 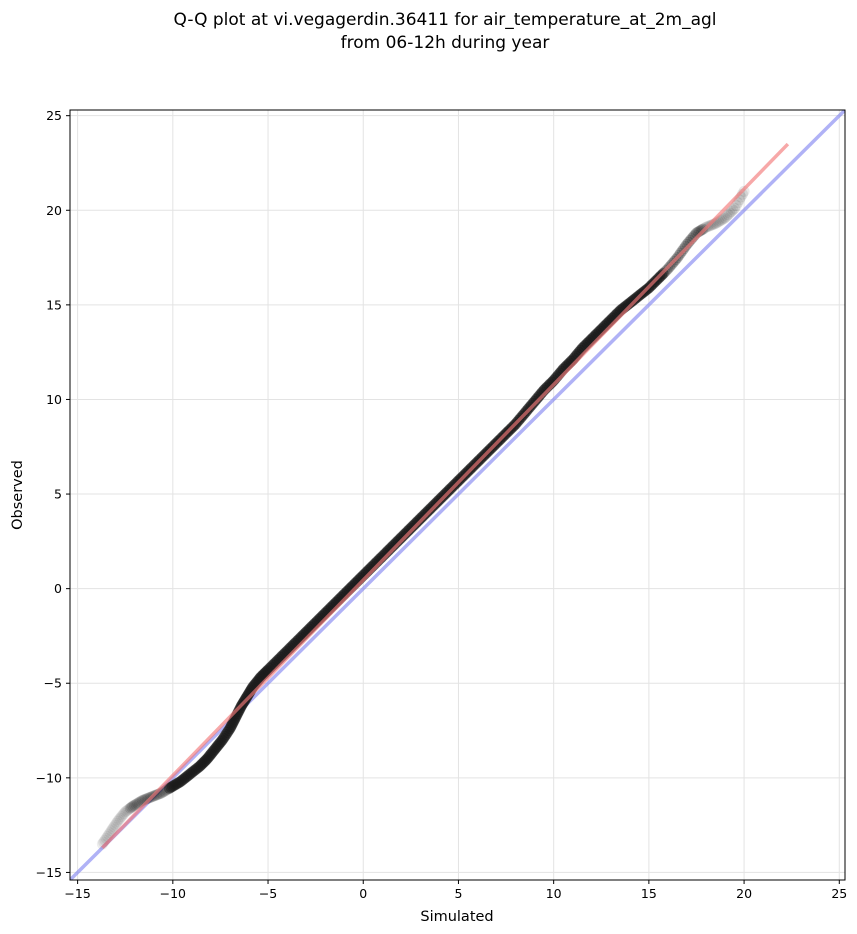 I want to click on x-tick-label: −15, so click(x=77, y=893).